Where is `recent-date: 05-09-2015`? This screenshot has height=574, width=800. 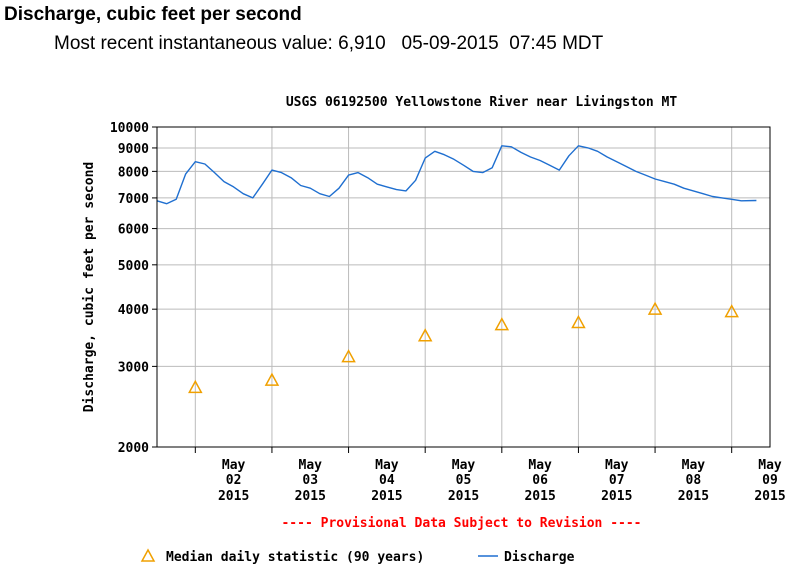 recent-date: 05-09-2015 is located at coordinates (450, 43).